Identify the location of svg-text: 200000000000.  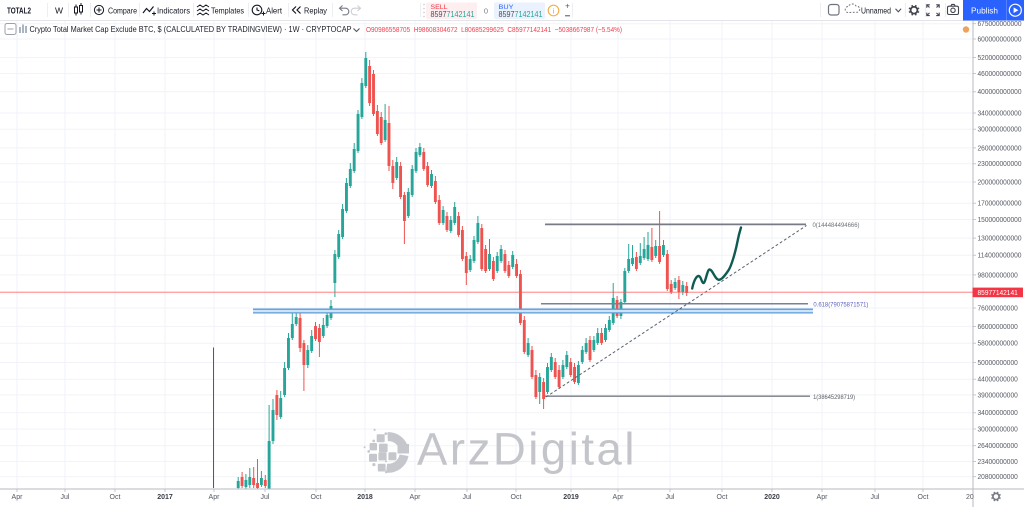
(1000, 182).